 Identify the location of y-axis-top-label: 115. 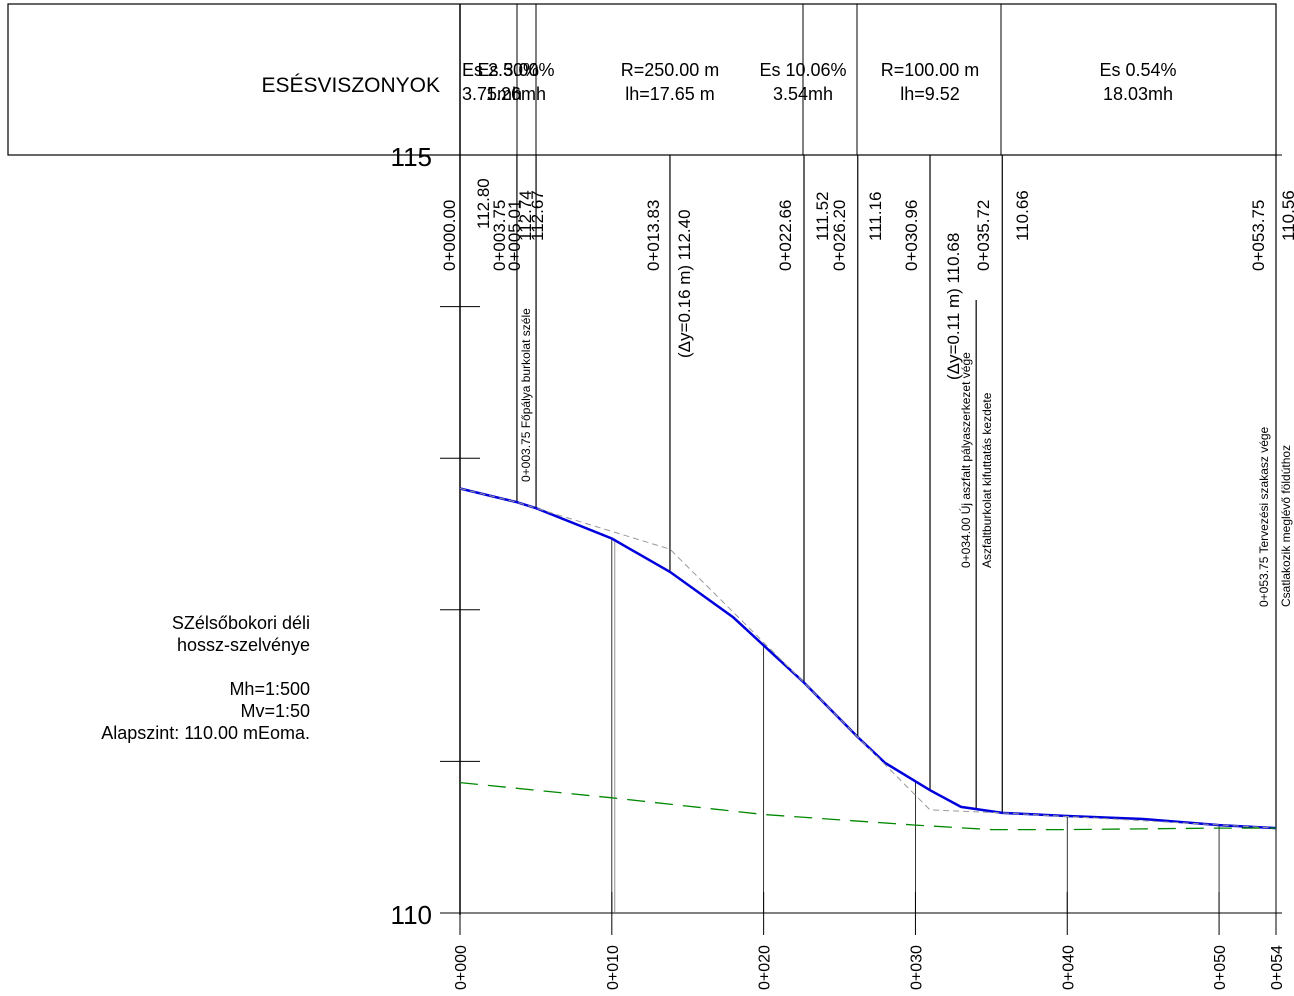
(411, 157).